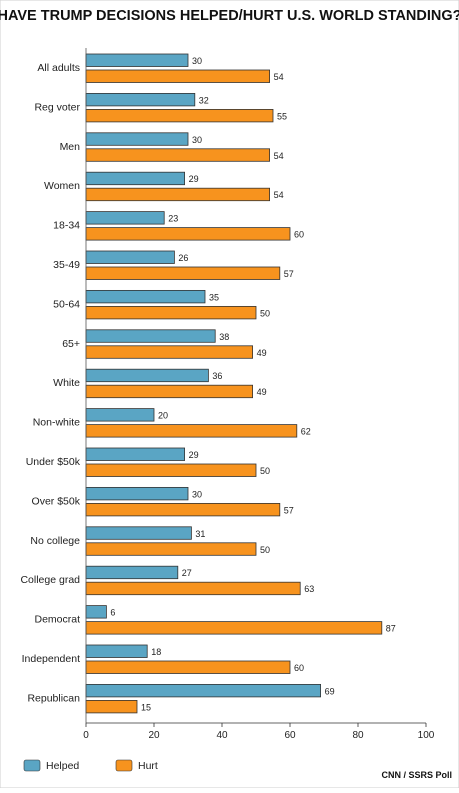 This screenshot has width=459, height=793. Describe the element at coordinates (279, 195) in the screenshot. I see `value-label-hurt-women: 54` at that location.